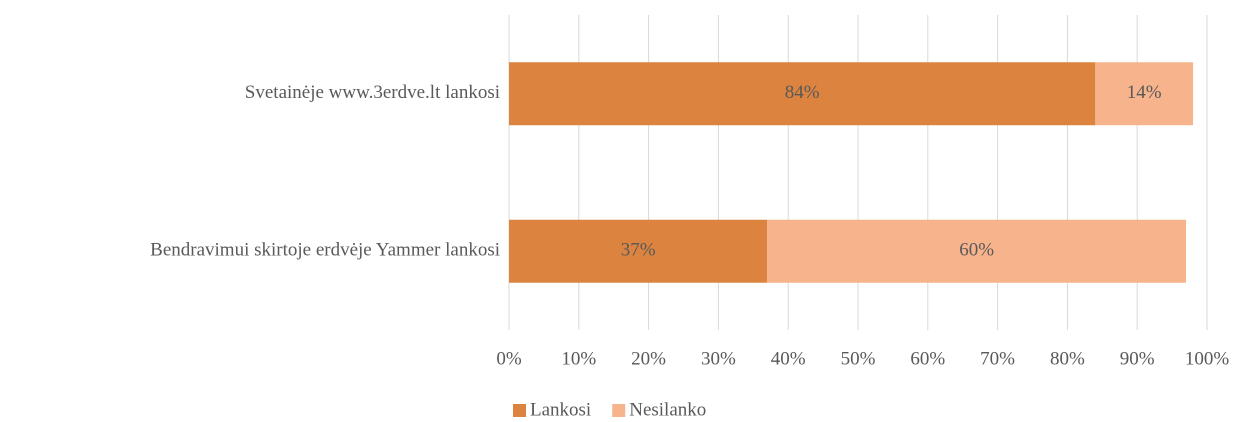 Image resolution: width=1240 pixels, height=422 pixels. I want to click on x-tick-label: 0%, so click(509, 358).